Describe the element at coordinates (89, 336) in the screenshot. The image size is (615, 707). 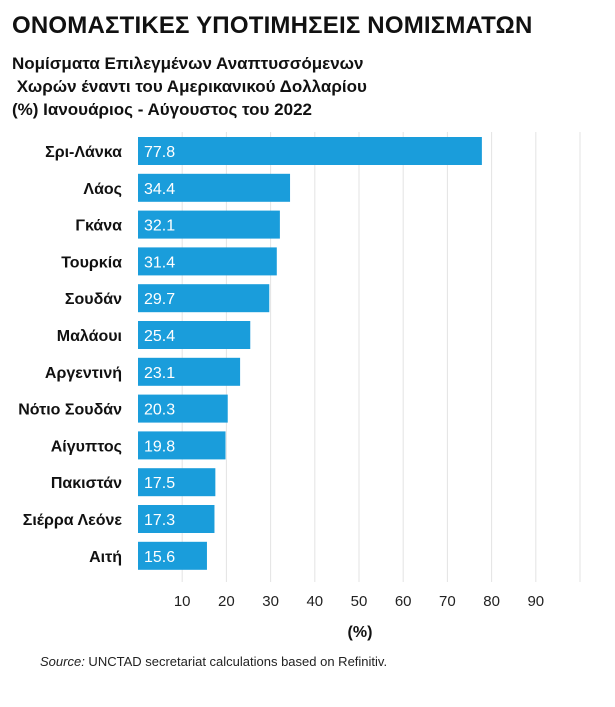
I see `category-label: Μαλάουι` at that location.